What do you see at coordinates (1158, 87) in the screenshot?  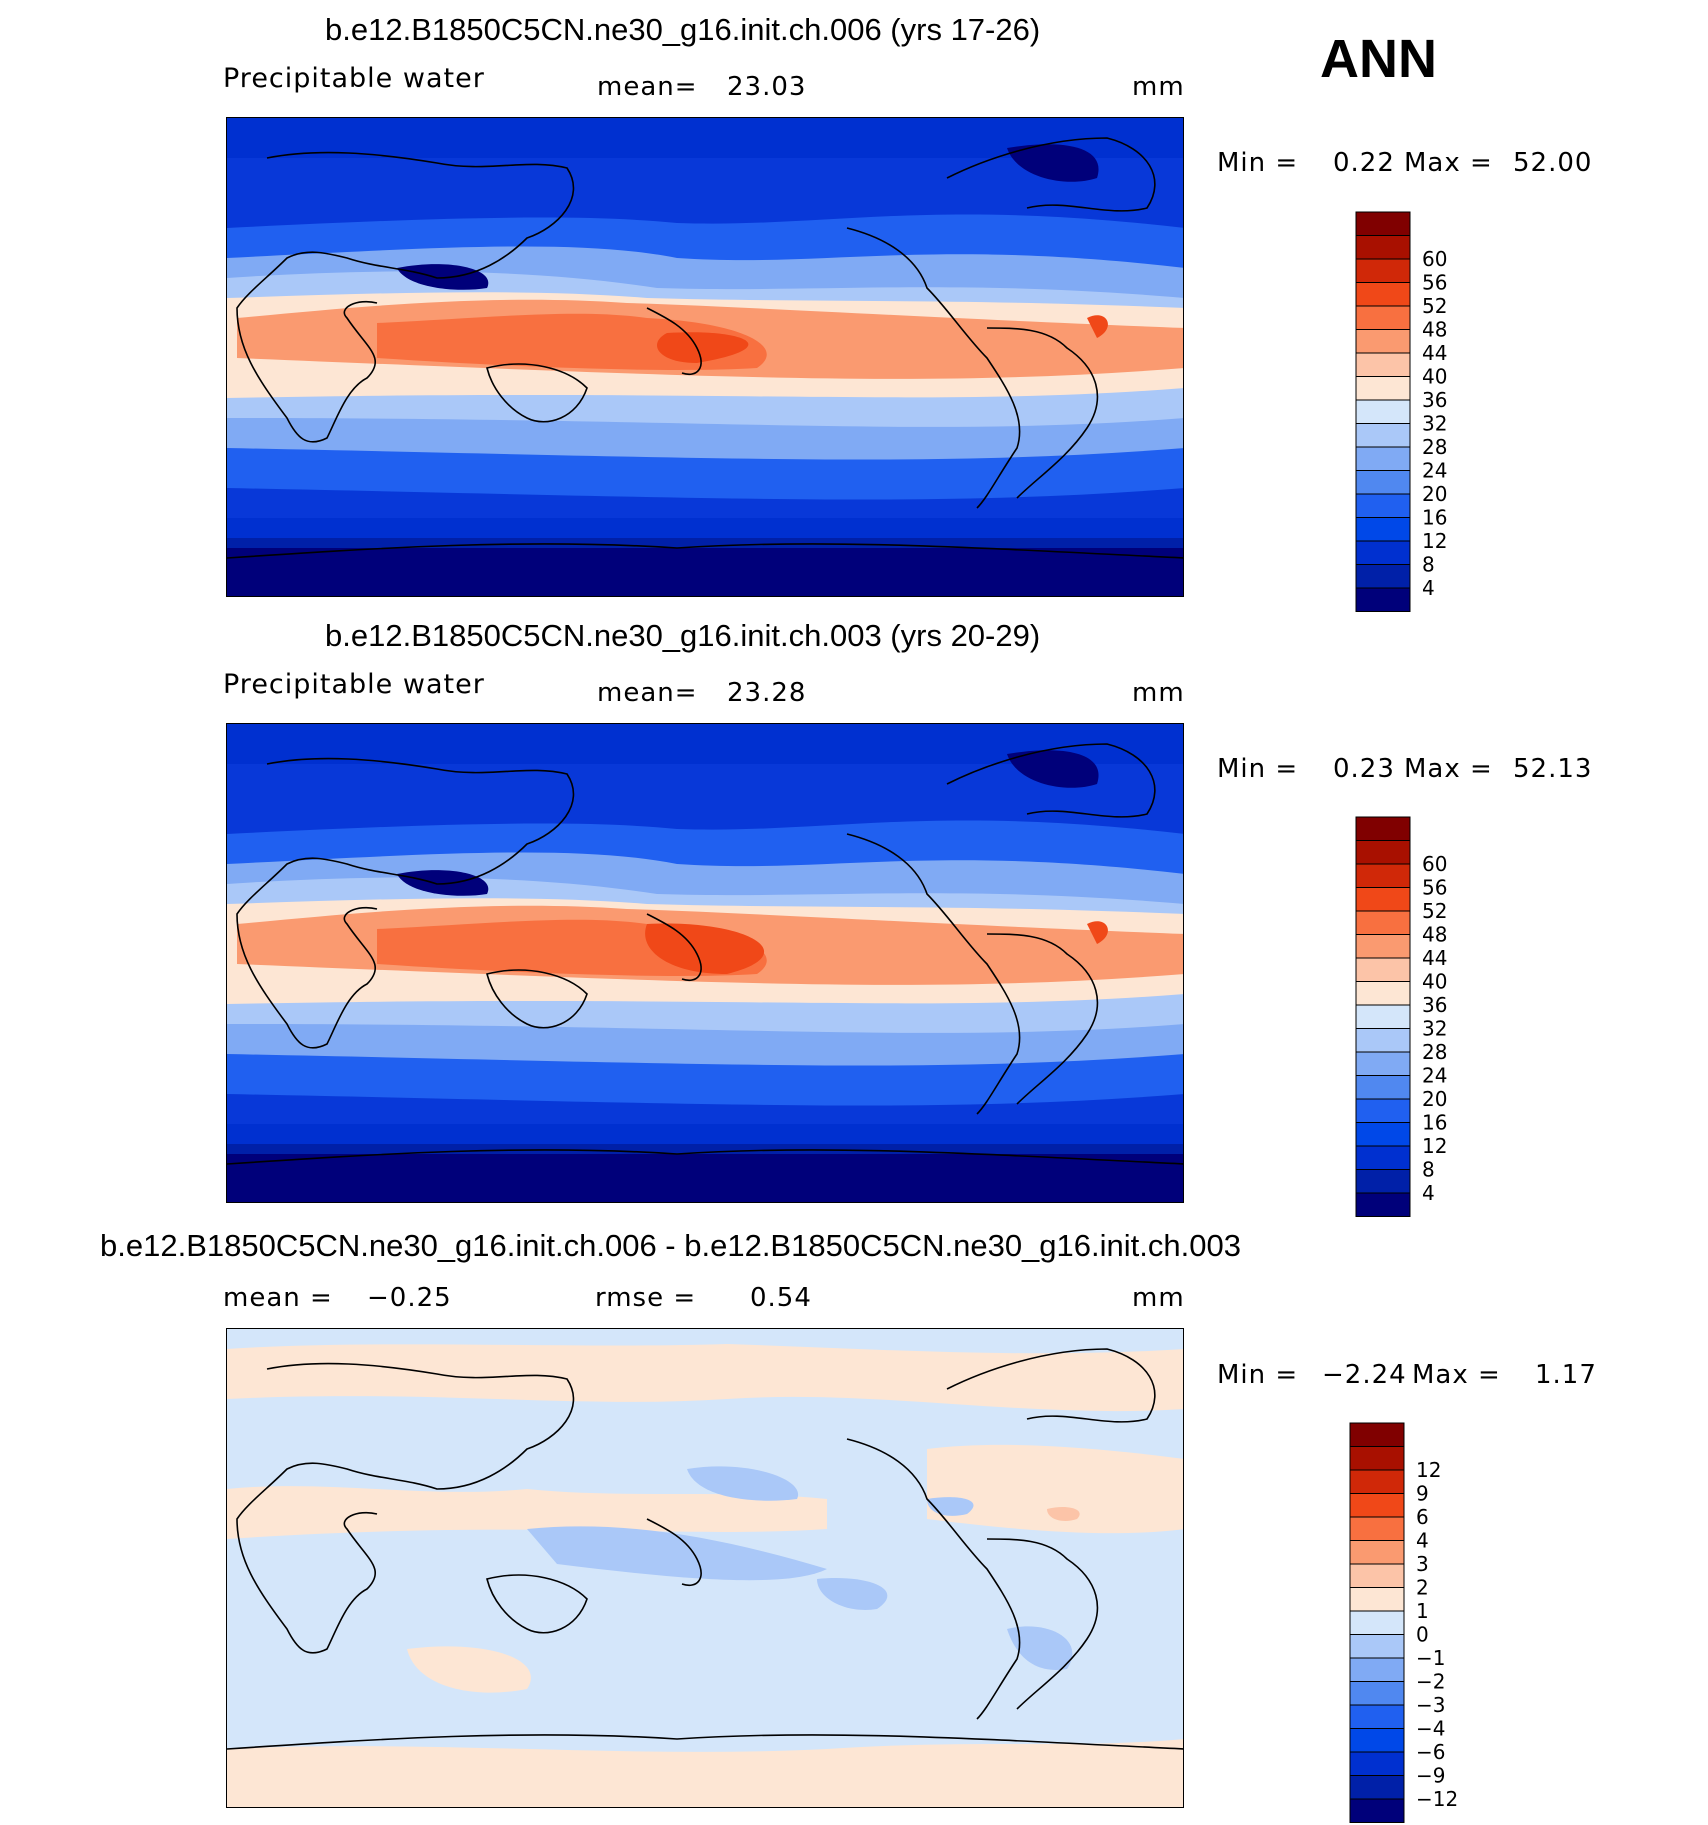 I see `panel-1-units: mm` at bounding box center [1158, 87].